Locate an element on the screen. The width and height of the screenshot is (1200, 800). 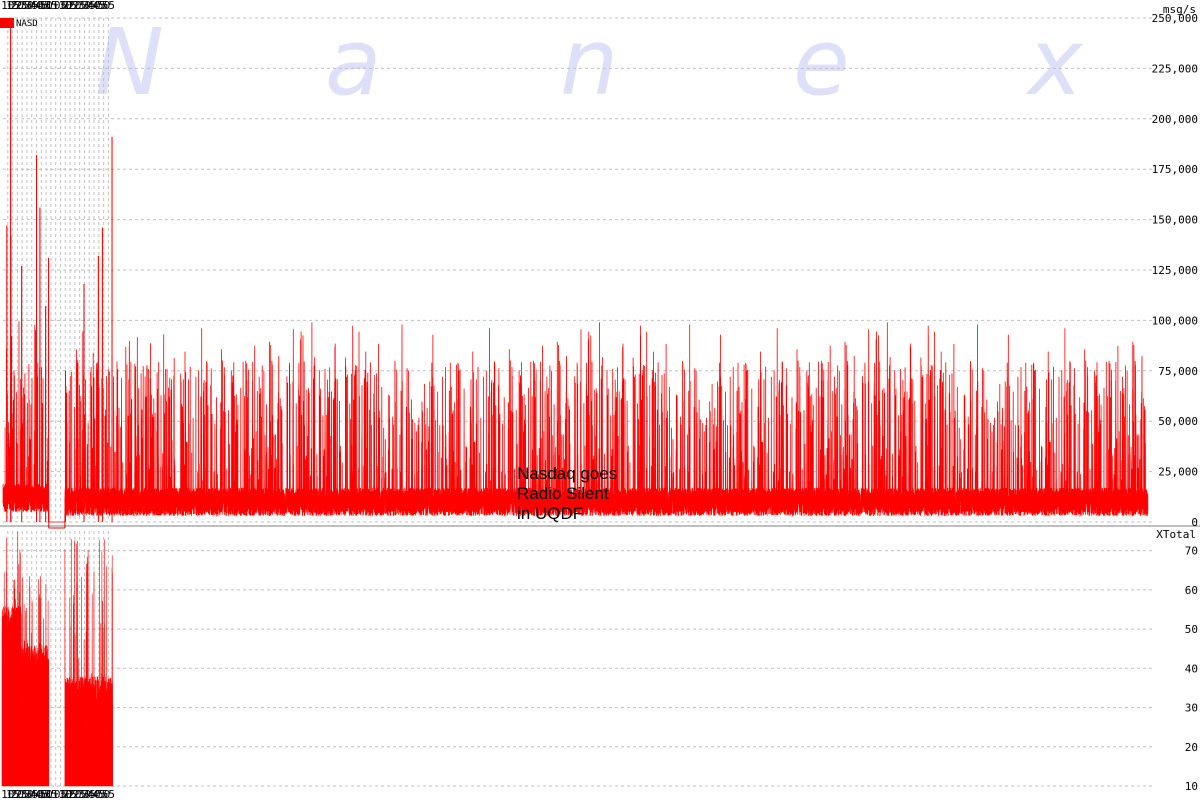
y-tick-label-top: 75,000 is located at coordinates (1178, 371).